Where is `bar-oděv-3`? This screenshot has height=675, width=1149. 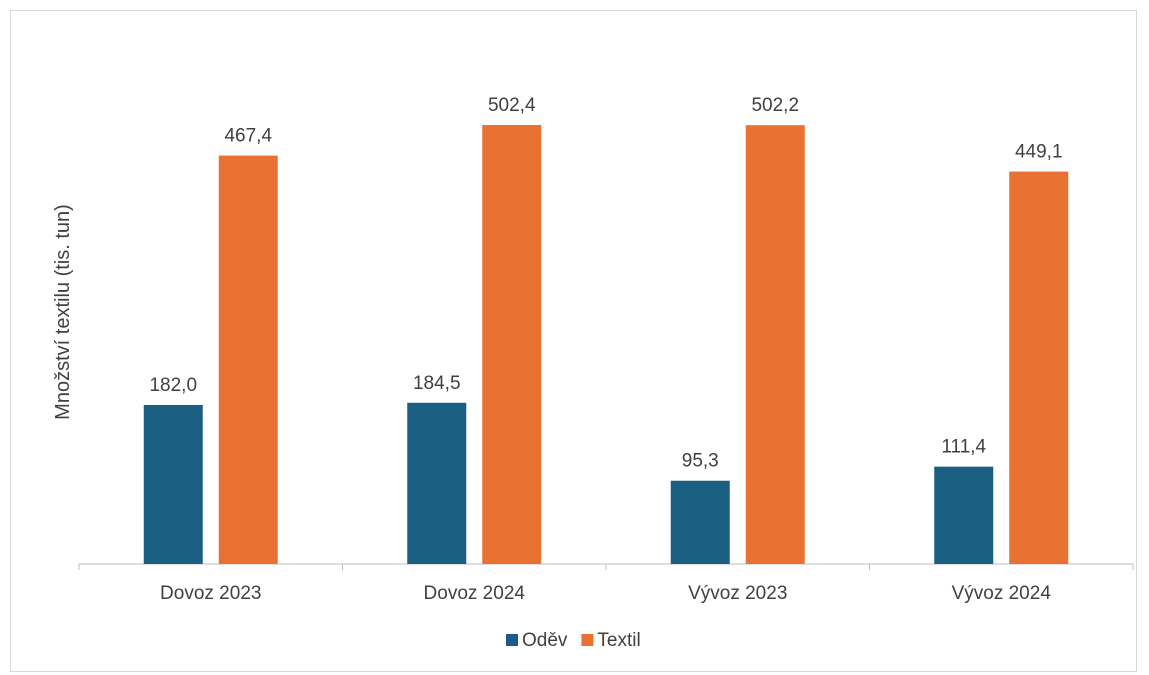
bar-oděv-3 is located at coordinates (700, 522).